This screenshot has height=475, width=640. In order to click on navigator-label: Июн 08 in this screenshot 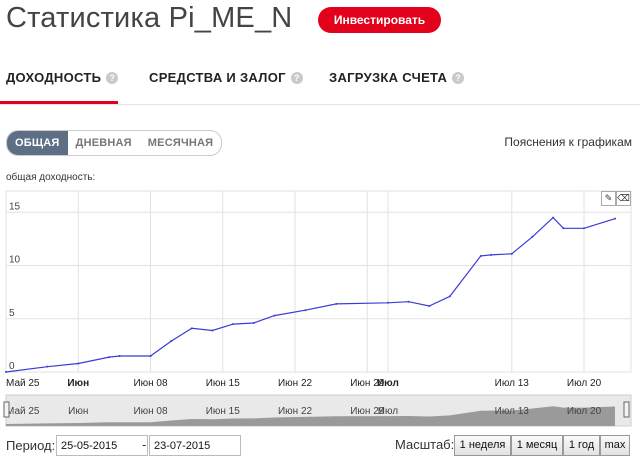, I will do `click(150, 411)`.